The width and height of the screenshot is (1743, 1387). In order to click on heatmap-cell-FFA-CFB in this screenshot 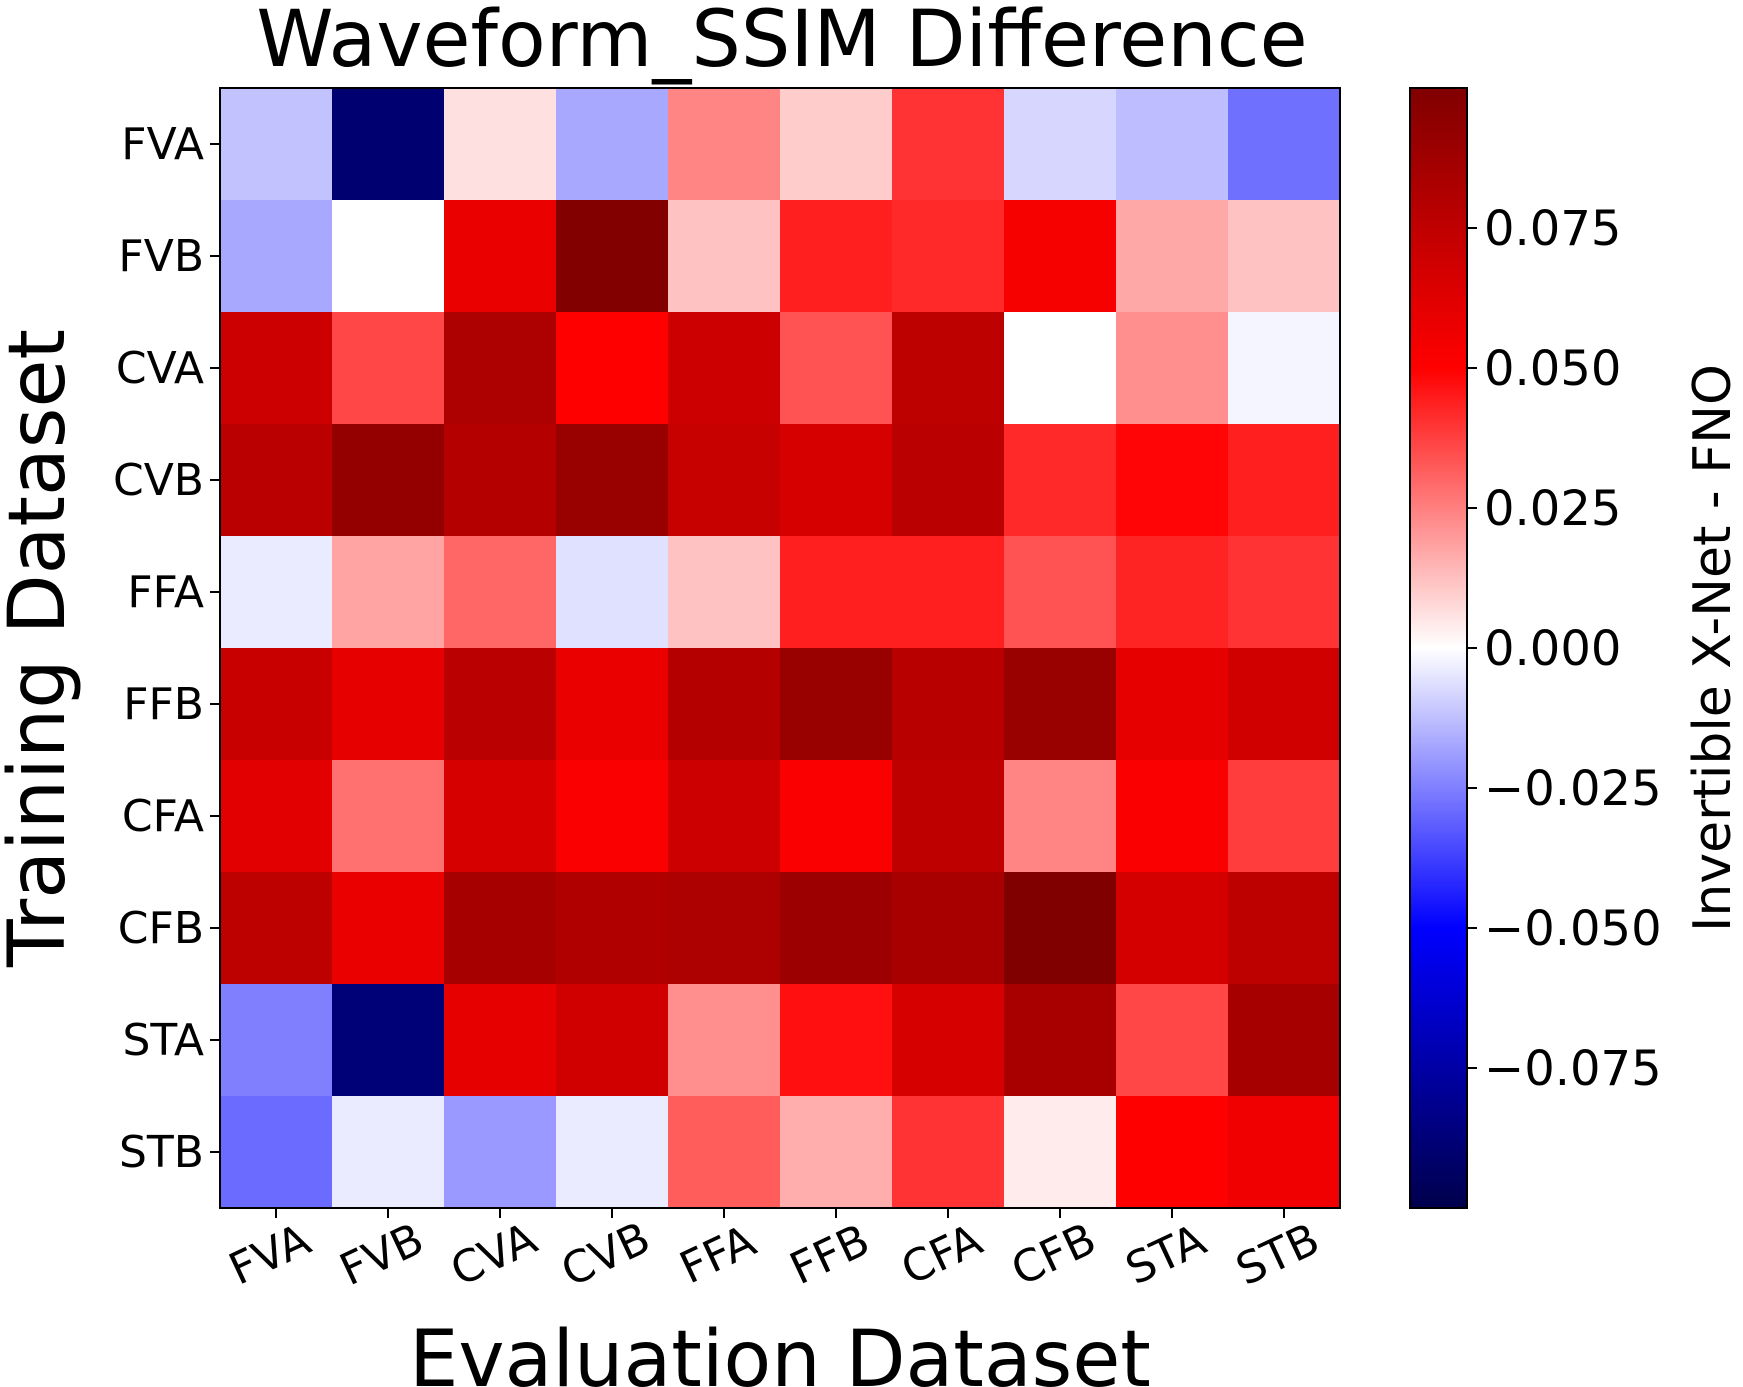, I will do `click(1060, 592)`.